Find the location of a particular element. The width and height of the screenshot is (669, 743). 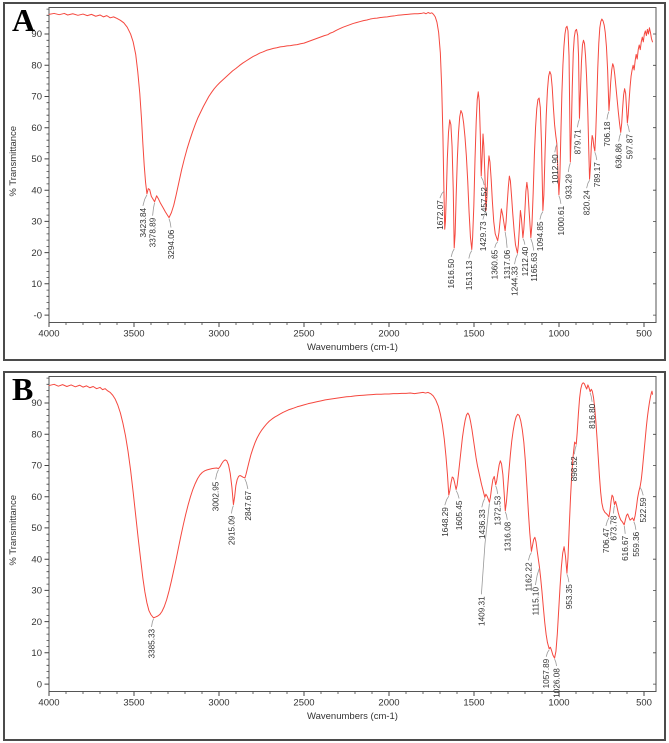

peak-label: 1012.90 is located at coordinates (555, 169).